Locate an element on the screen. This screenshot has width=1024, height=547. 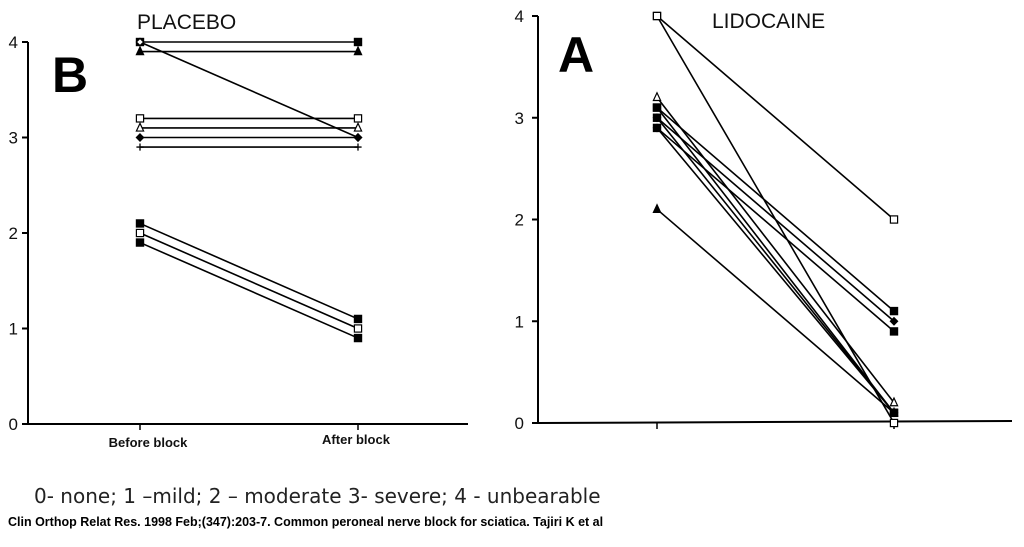
placebo-xcat-after: After block is located at coordinates (356, 439).